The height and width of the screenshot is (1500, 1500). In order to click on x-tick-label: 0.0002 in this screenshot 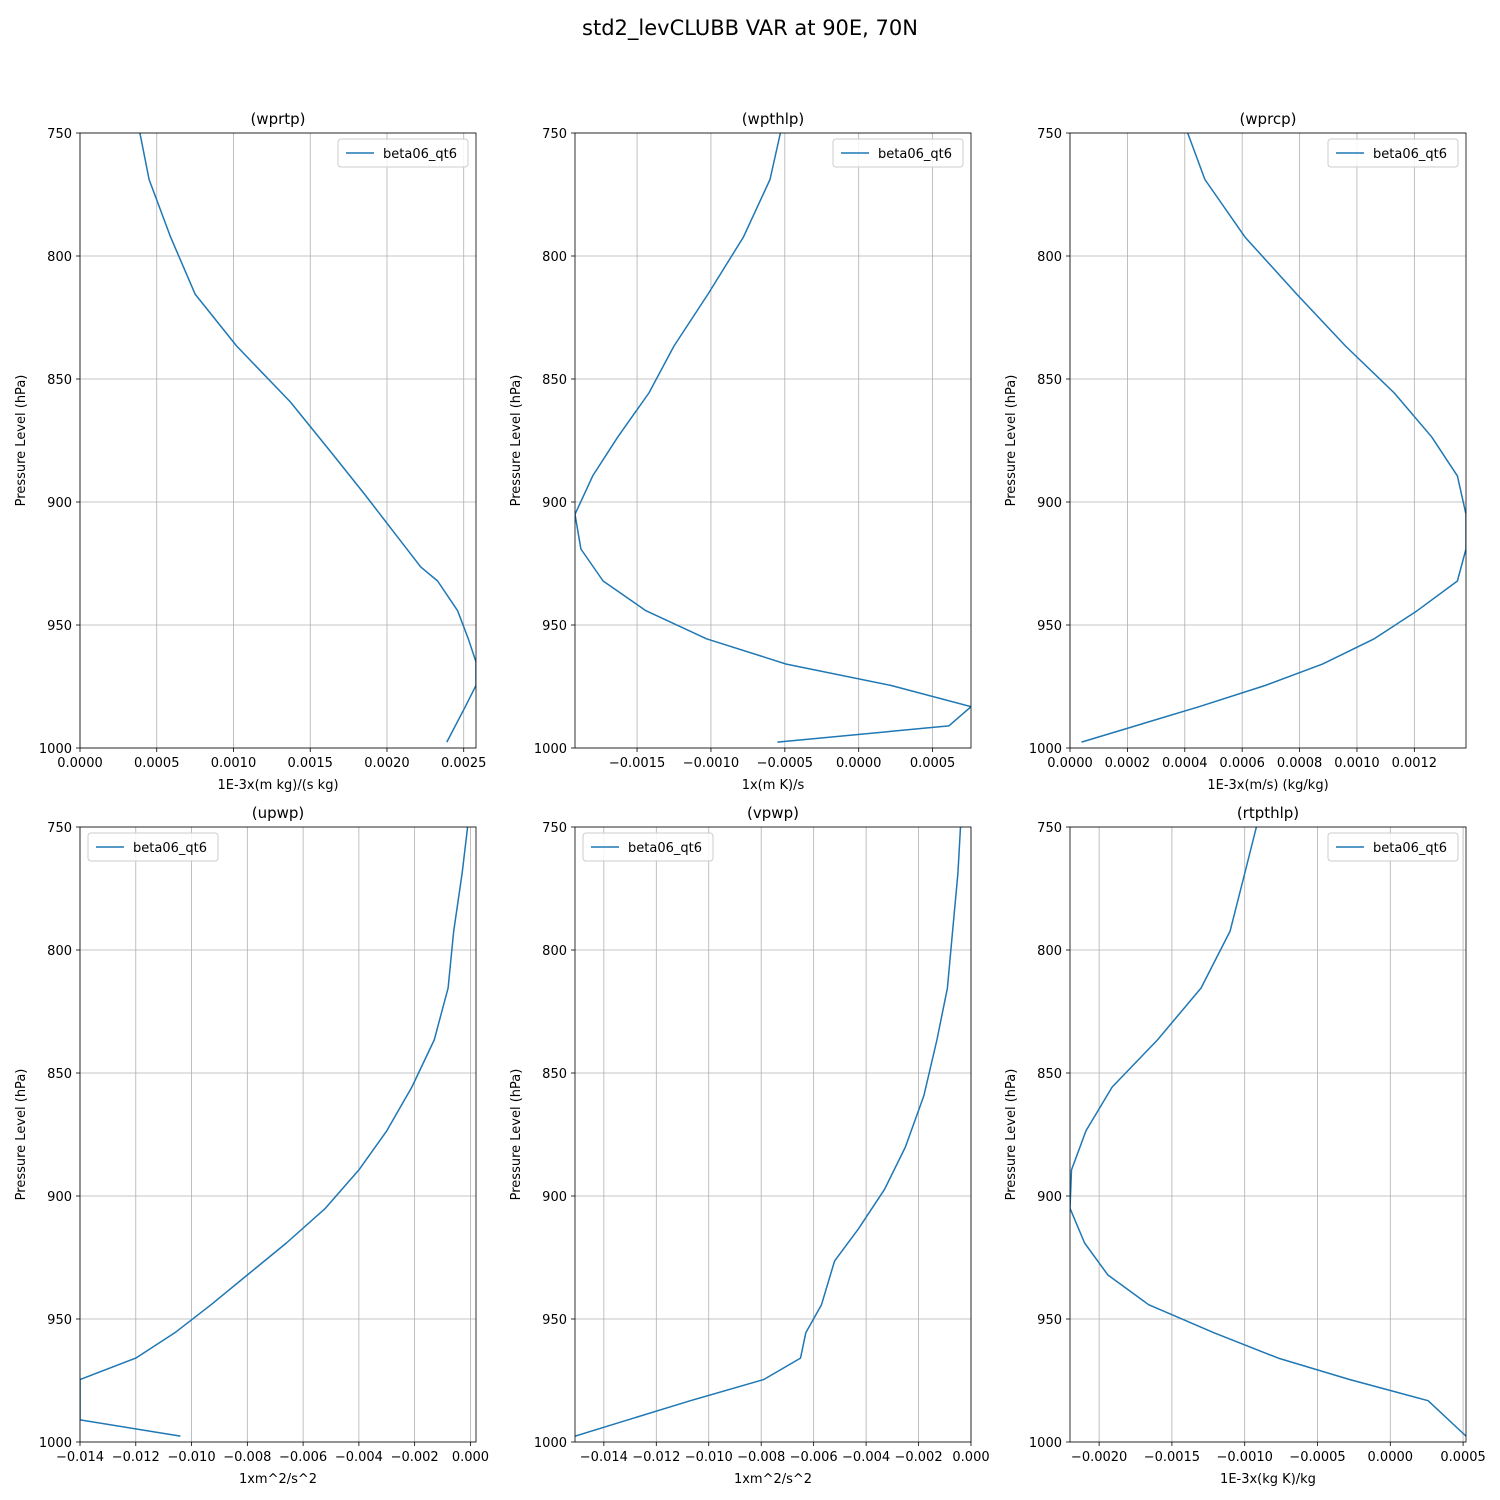, I will do `click(1128, 763)`.